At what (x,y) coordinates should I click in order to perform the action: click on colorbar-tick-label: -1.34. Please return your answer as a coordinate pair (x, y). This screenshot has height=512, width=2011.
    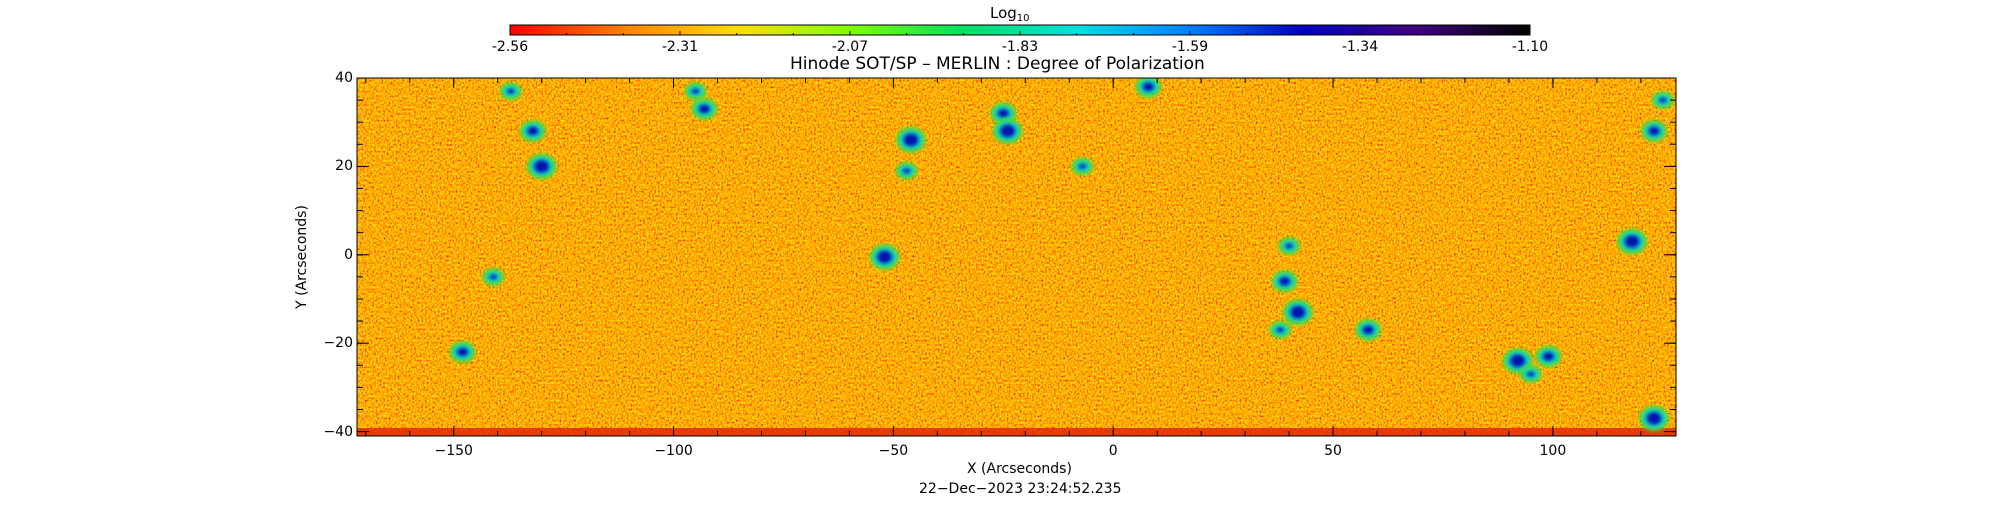
    Looking at the image, I should click on (1360, 47).